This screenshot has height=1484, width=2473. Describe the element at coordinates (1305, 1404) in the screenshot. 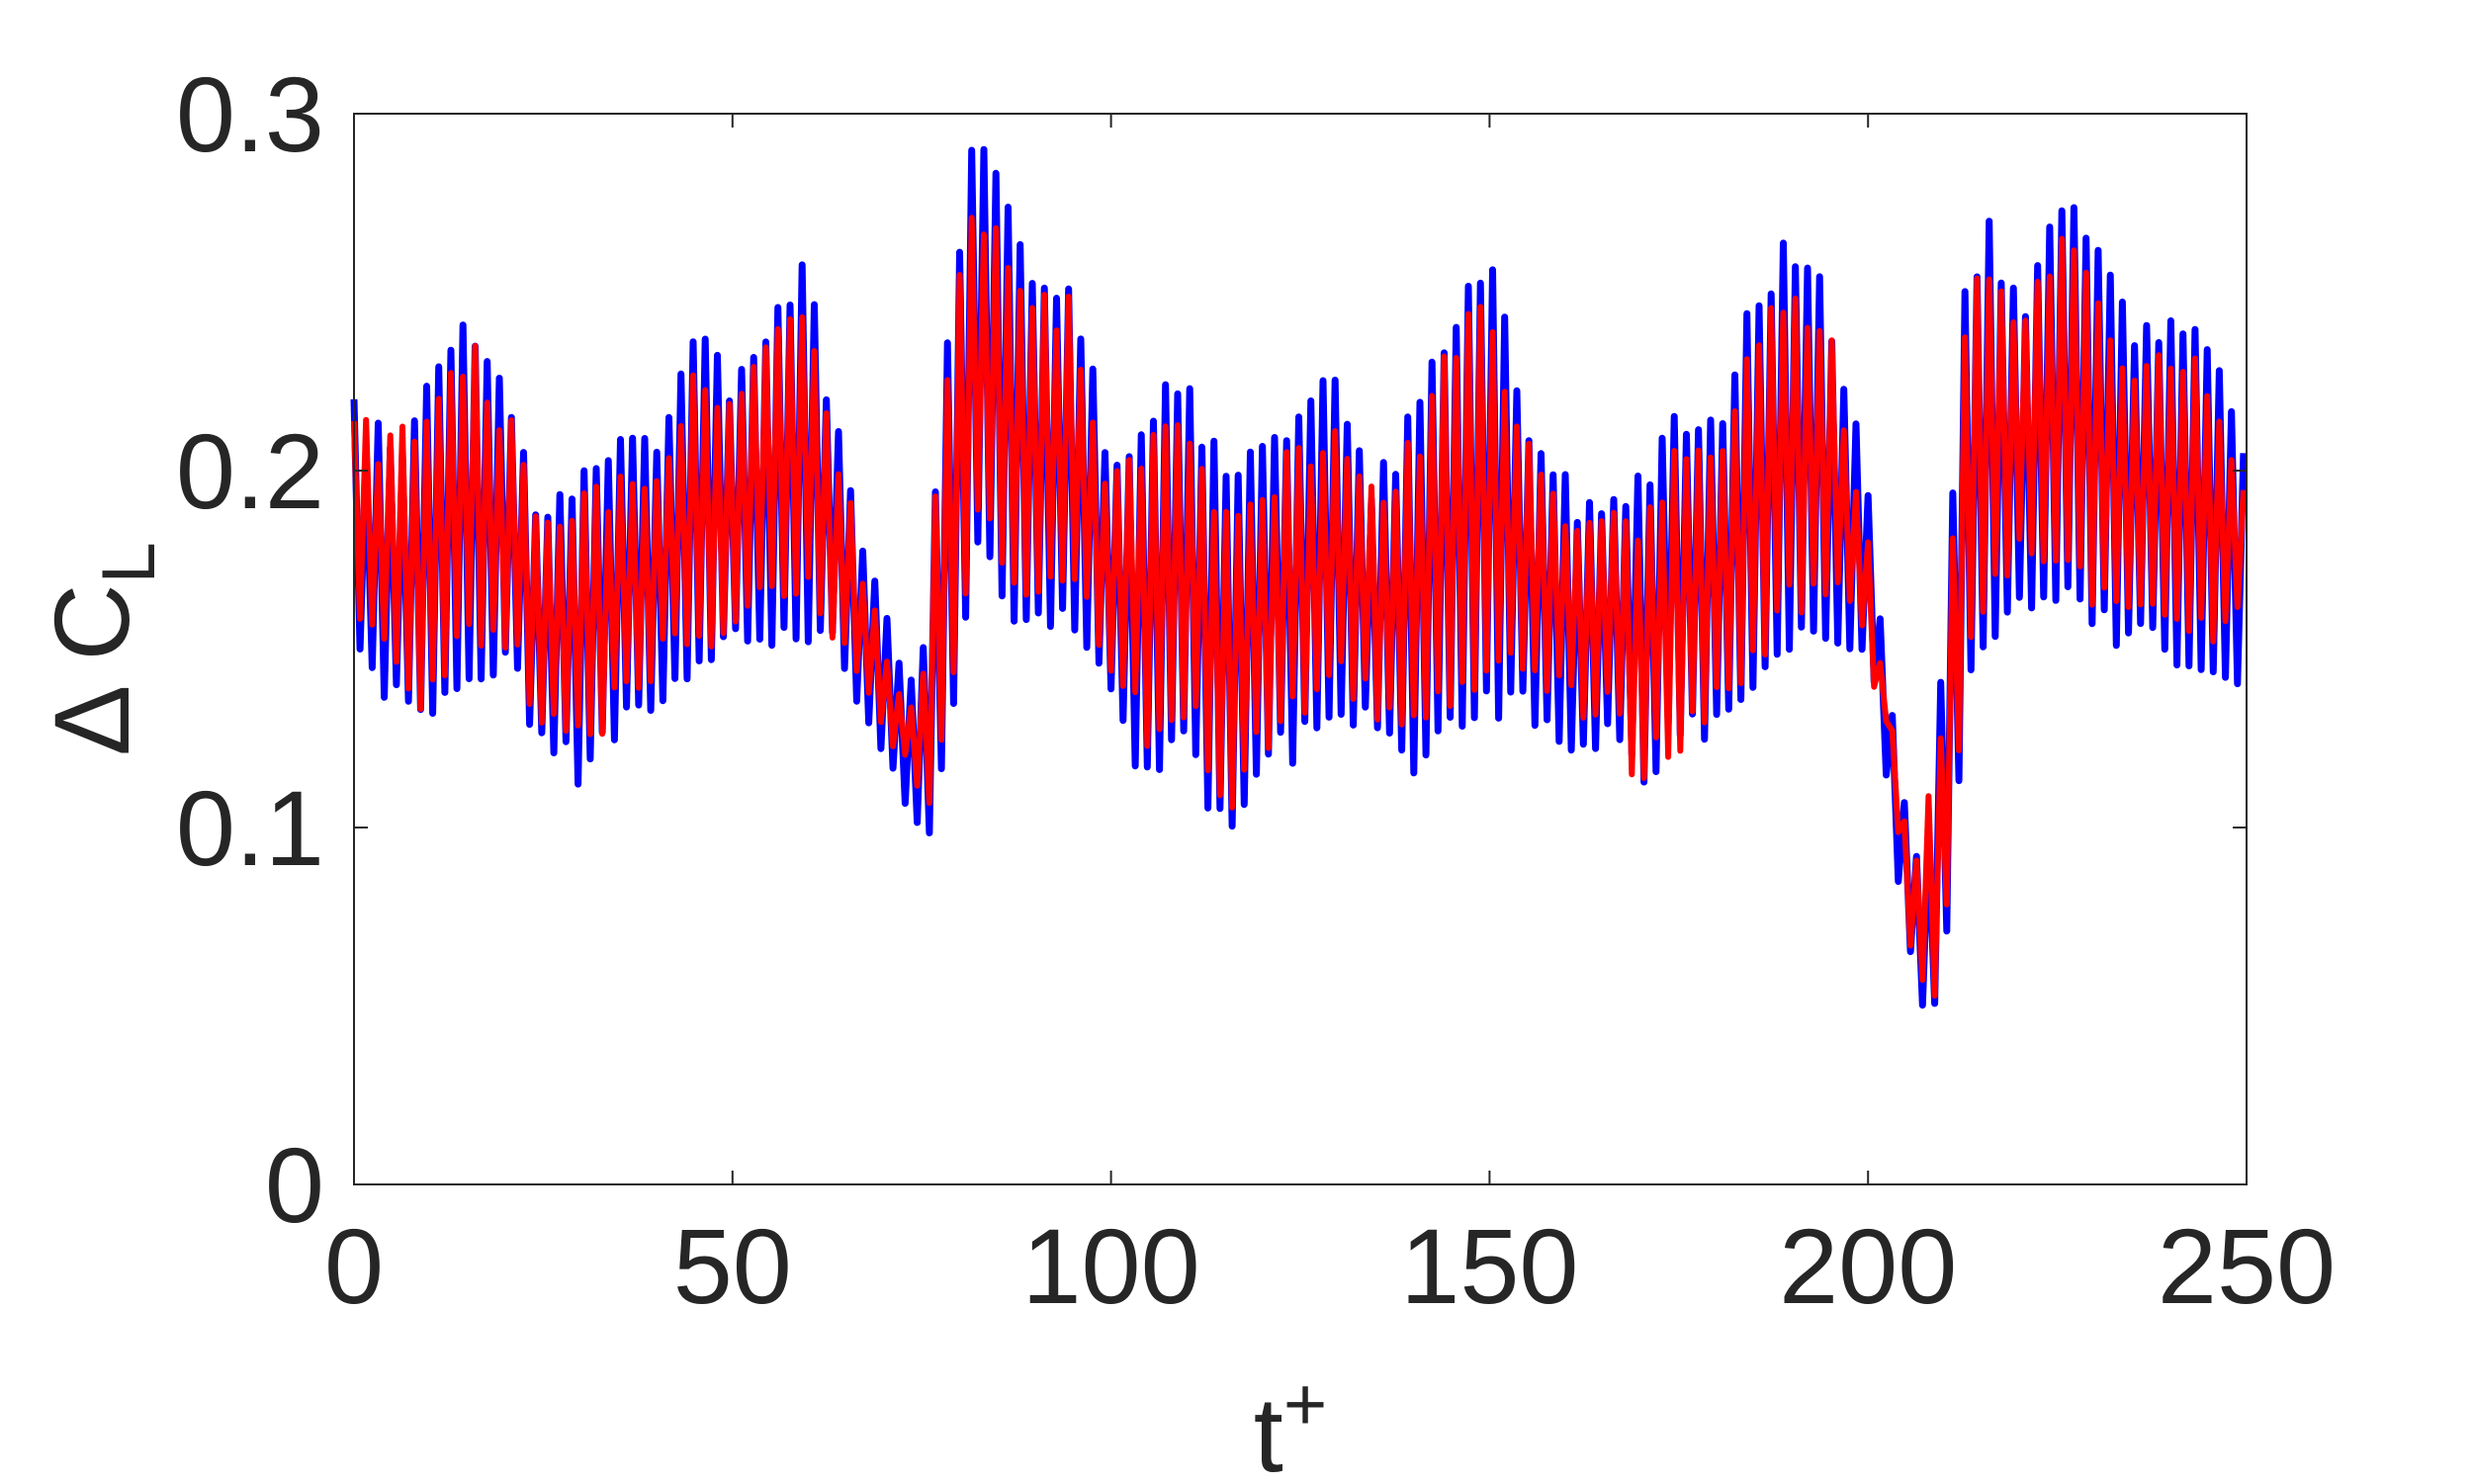

I see `x-axis-label-superscript: +` at that location.